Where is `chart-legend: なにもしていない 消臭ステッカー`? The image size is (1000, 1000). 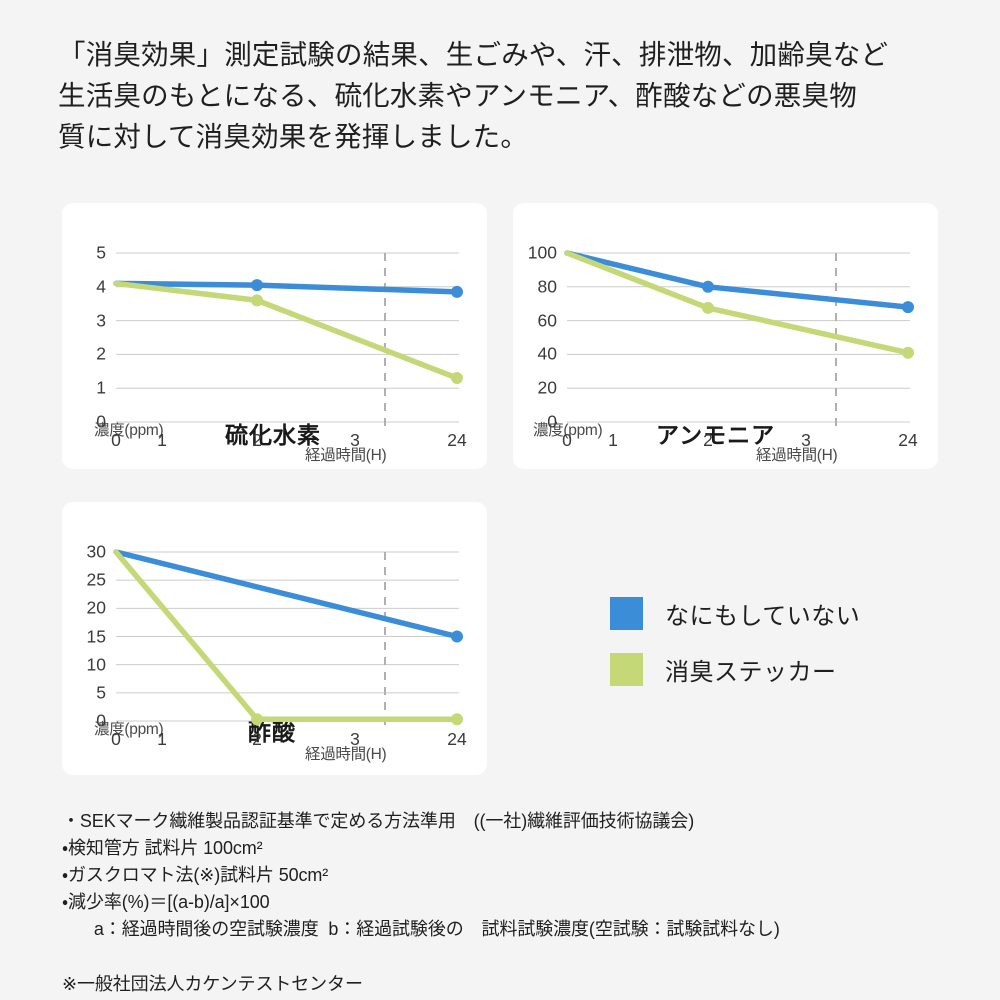 chart-legend: なにもしていない 消臭ステッカー is located at coordinates (735, 652).